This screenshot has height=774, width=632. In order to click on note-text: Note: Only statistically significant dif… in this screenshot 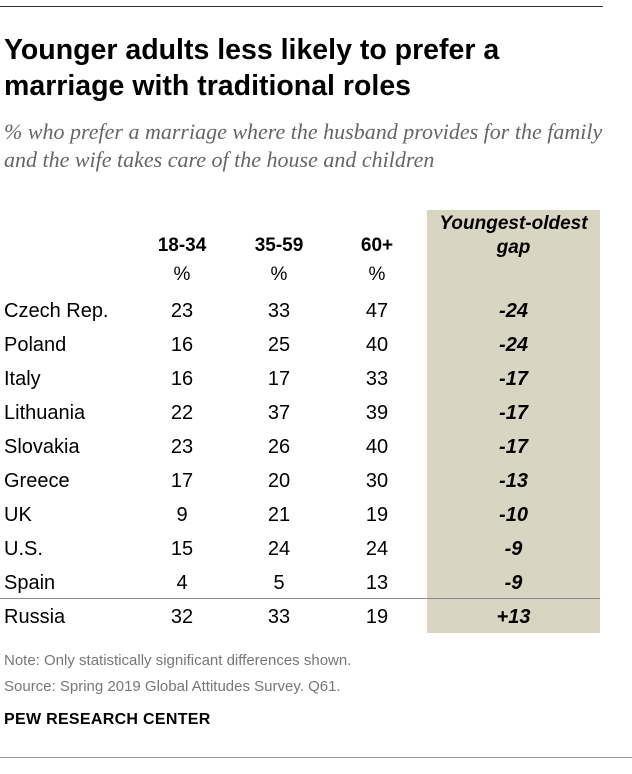, I will do `click(178, 660)`.